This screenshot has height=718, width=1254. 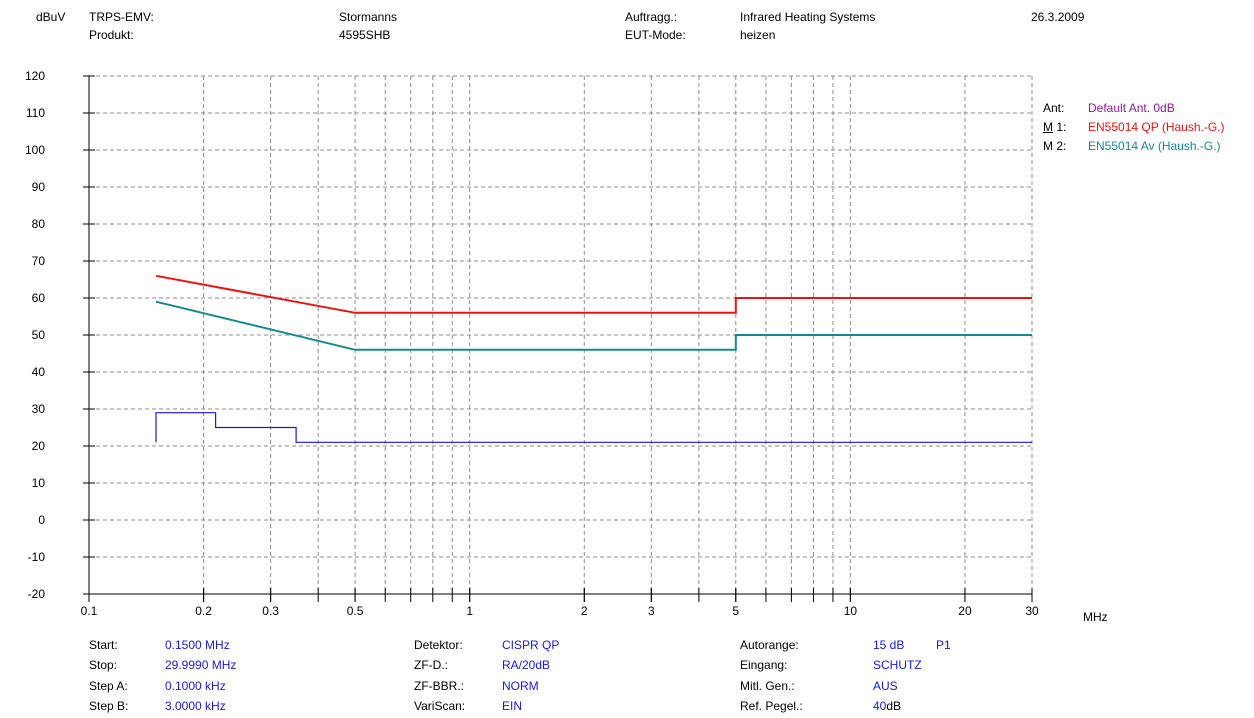 What do you see at coordinates (37, 557) in the screenshot?
I see `y-tick-label: -10` at bounding box center [37, 557].